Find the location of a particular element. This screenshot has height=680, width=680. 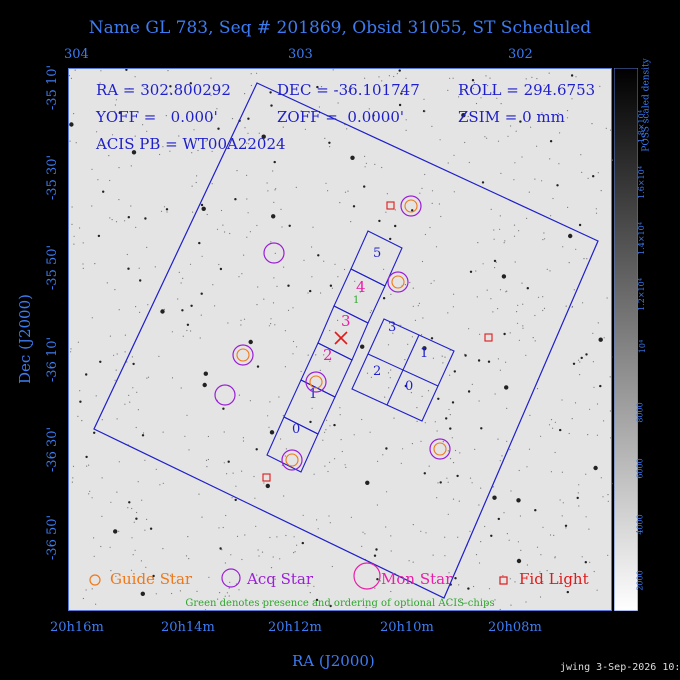

chip-label: 1 is located at coordinates (424, 353).